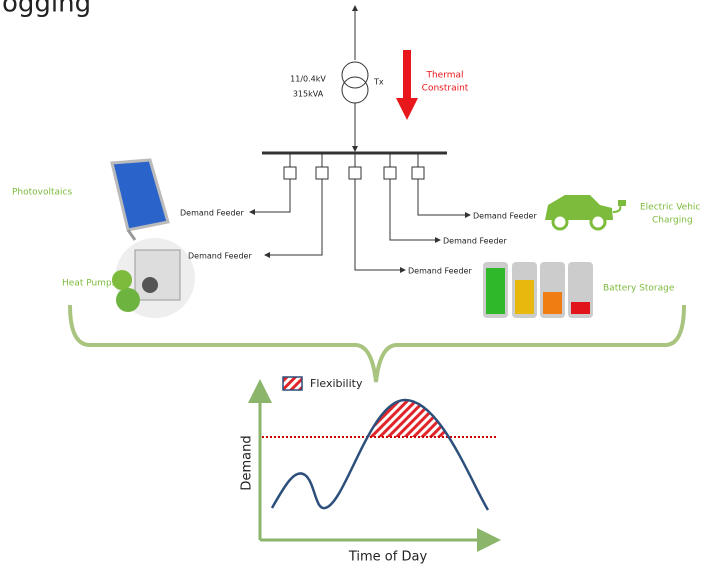  What do you see at coordinates (46, 9) in the screenshot?
I see `title: ogging` at bounding box center [46, 9].